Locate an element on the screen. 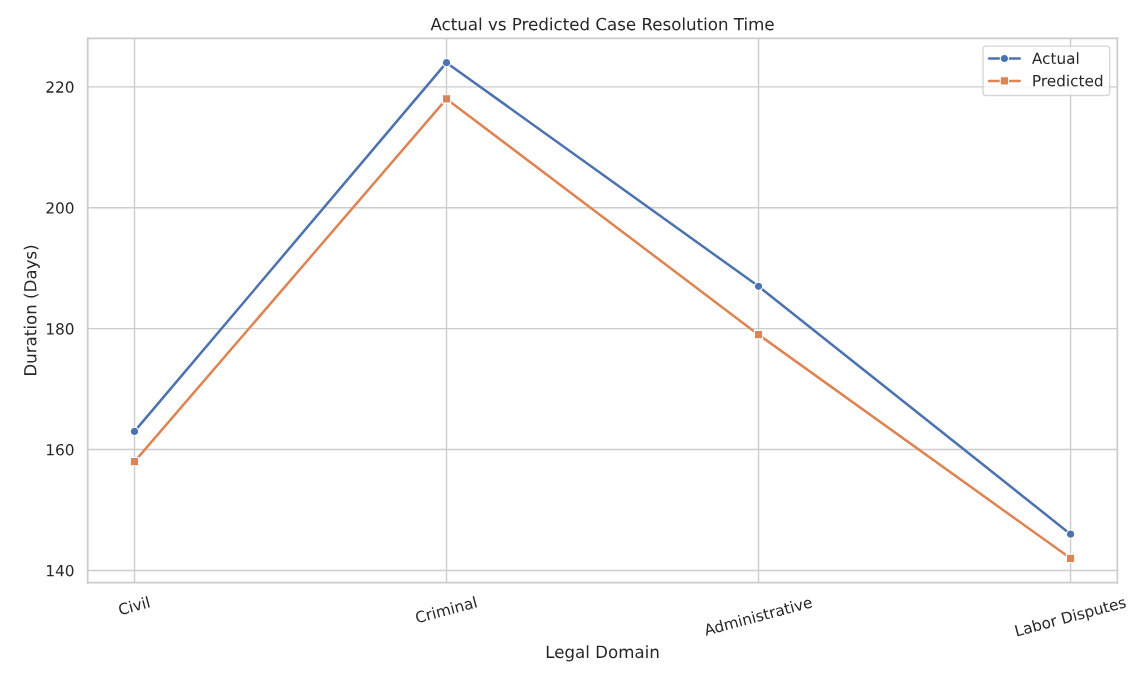  y-tick-label: 180 is located at coordinates (60, 329).